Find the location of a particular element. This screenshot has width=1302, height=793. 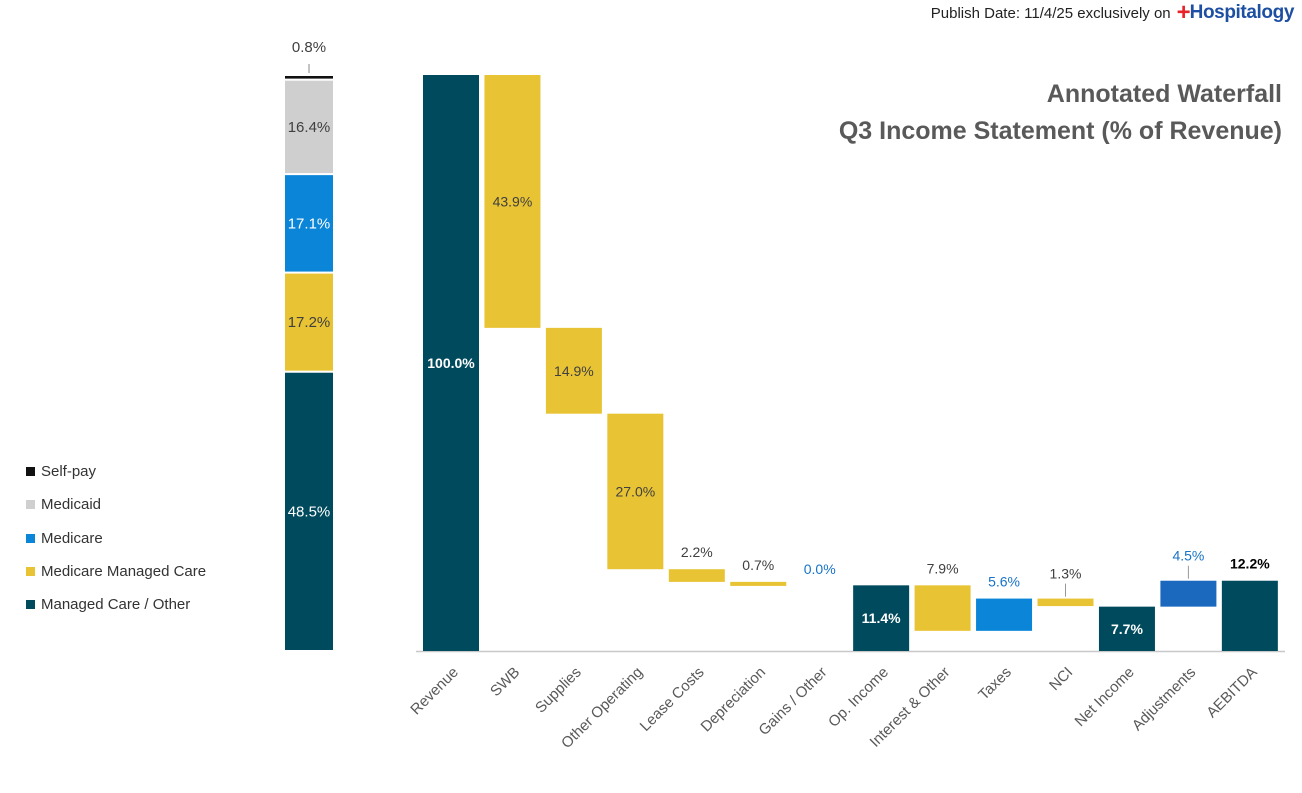

hospitalogy-logo: + Hospitalogy is located at coordinates (1235, 13).